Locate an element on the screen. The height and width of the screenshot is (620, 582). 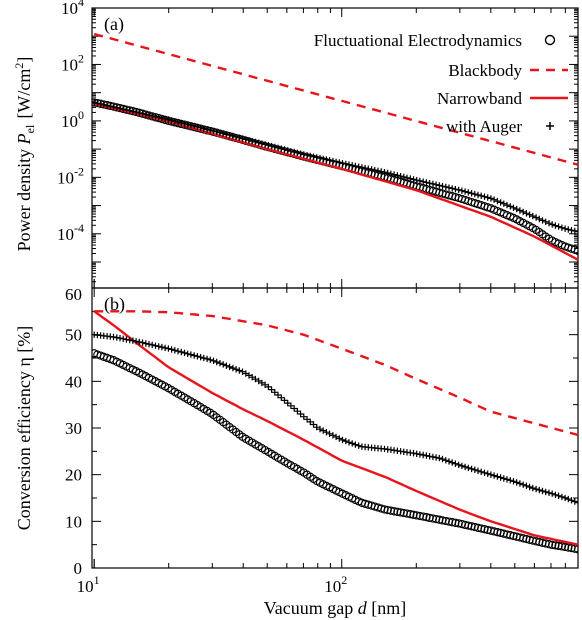
y-tick-label: 20 is located at coordinates (73, 475).